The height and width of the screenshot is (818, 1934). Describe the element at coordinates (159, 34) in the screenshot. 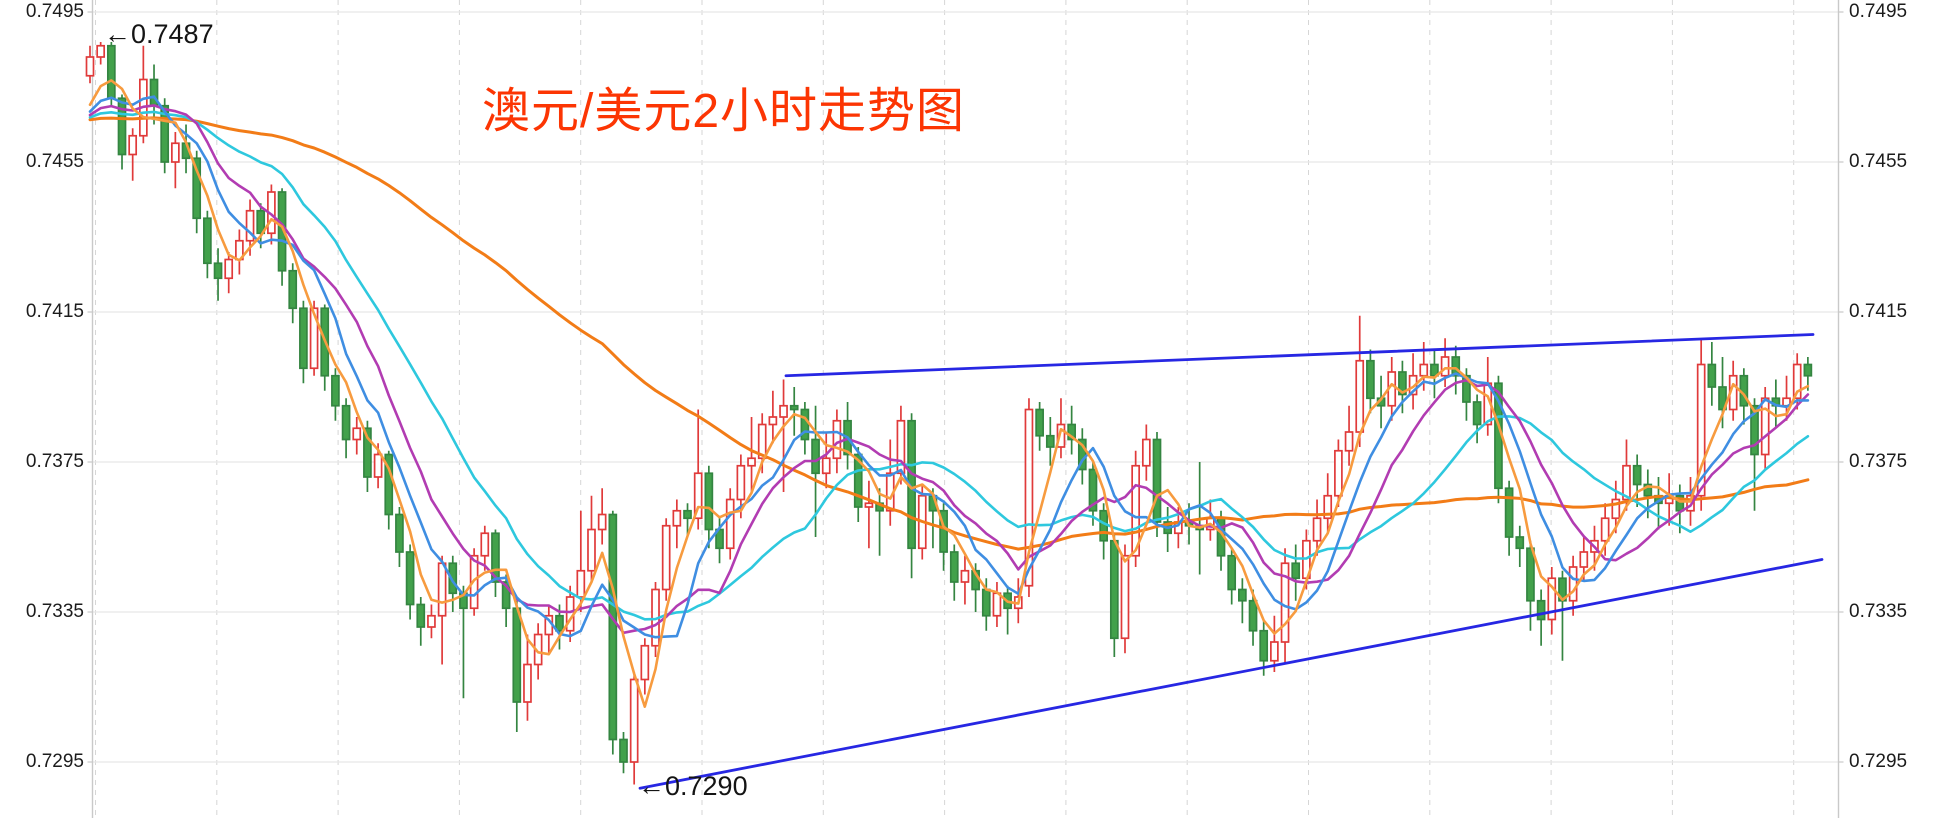

I see `high-price-annotation: ←0.7487` at that location.